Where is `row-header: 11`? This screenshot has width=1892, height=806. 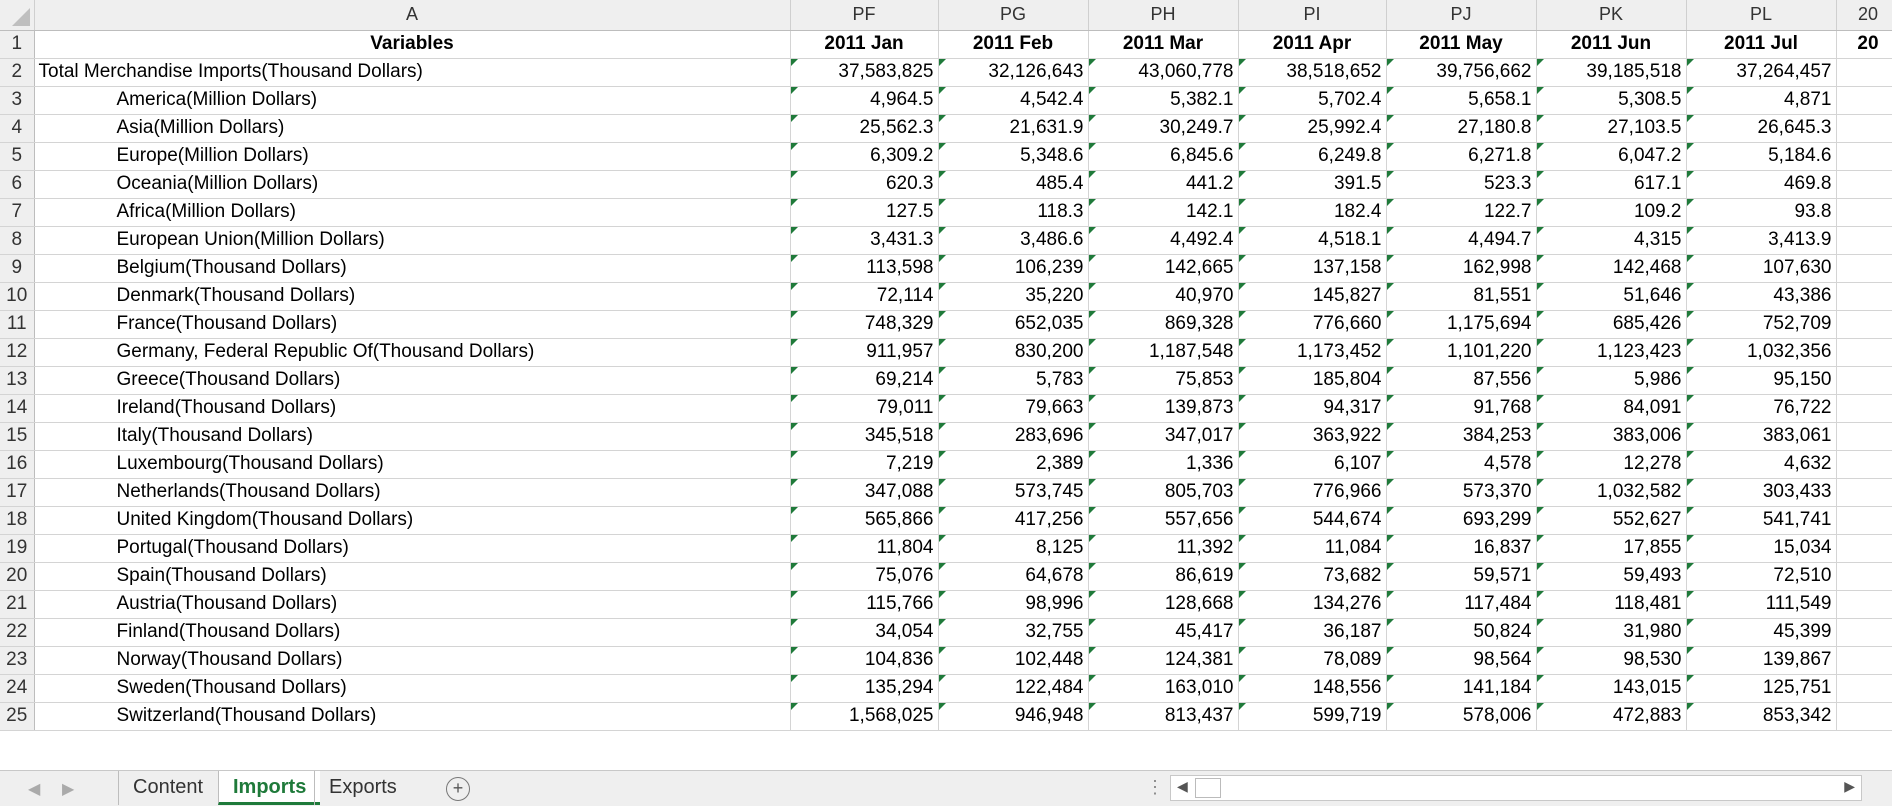
row-header: 11 is located at coordinates (17, 324).